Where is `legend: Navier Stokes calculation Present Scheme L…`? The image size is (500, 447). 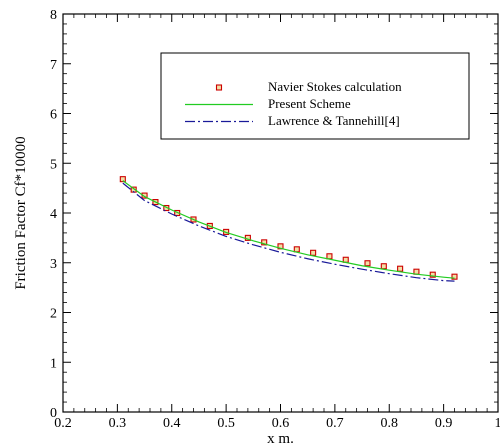 legend: Navier Stokes calculation Present Scheme L… is located at coordinates (315, 96).